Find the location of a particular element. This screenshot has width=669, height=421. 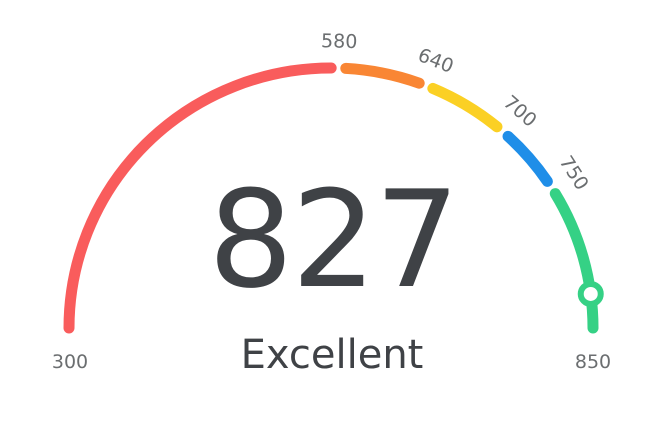

ring-marker-icon is located at coordinates (590, 293).